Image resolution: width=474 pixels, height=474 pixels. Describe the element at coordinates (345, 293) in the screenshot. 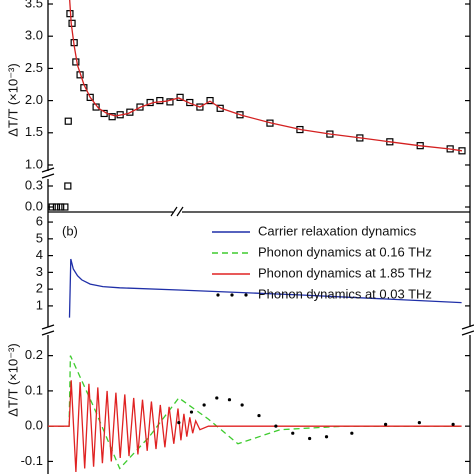

I see `legend-label: Phonon dynamics at 0.03 THz` at that location.